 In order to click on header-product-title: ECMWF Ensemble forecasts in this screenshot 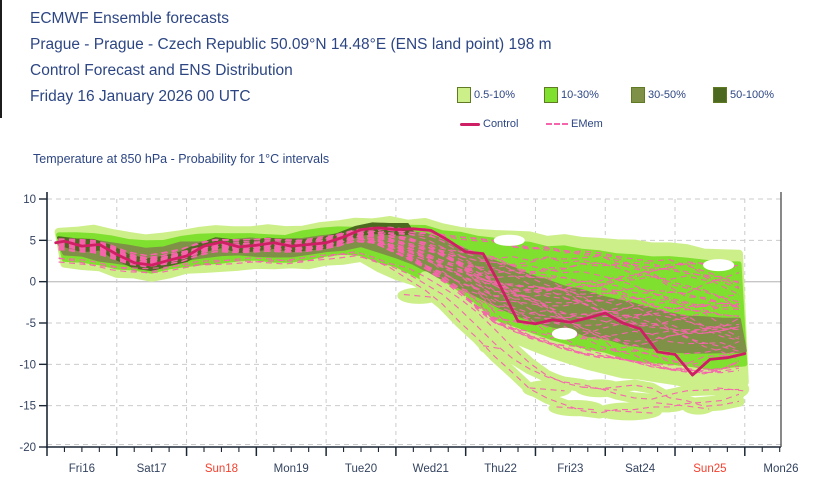, I will do `click(129, 18)`.